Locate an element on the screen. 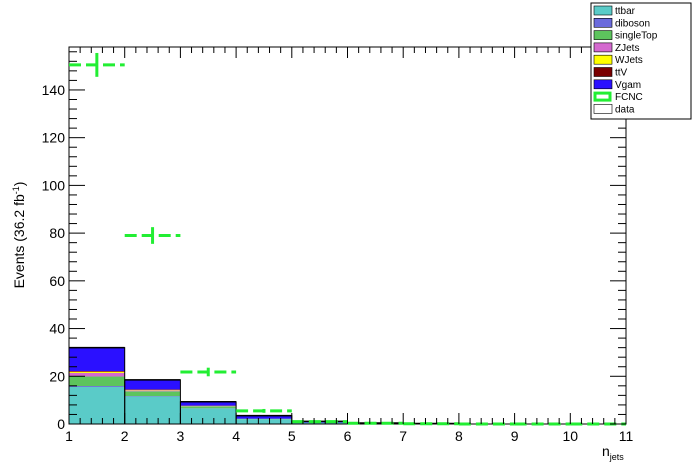  legend-swatch-zjets is located at coordinates (603, 47).